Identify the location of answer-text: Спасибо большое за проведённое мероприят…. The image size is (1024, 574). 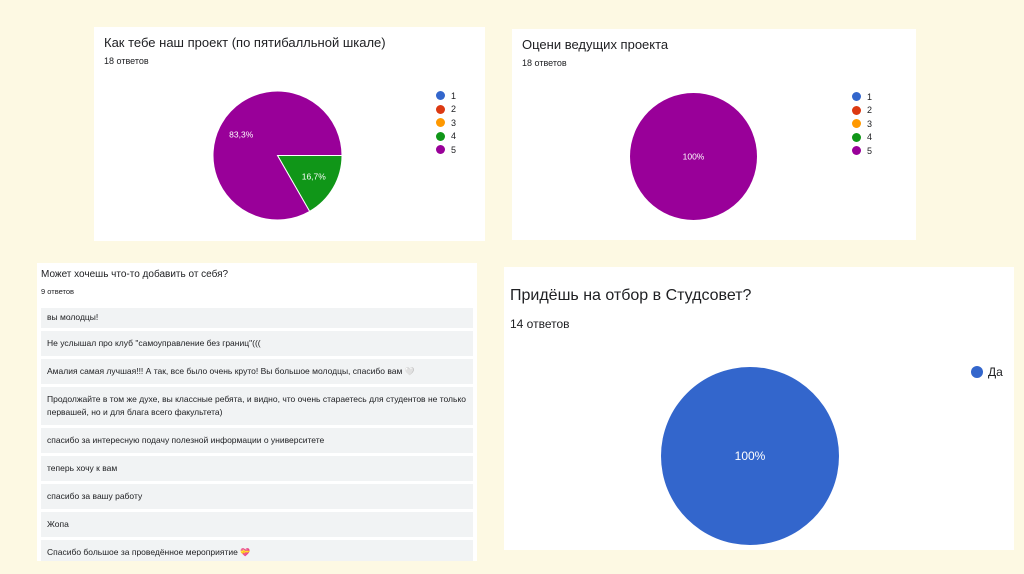
(142, 552).